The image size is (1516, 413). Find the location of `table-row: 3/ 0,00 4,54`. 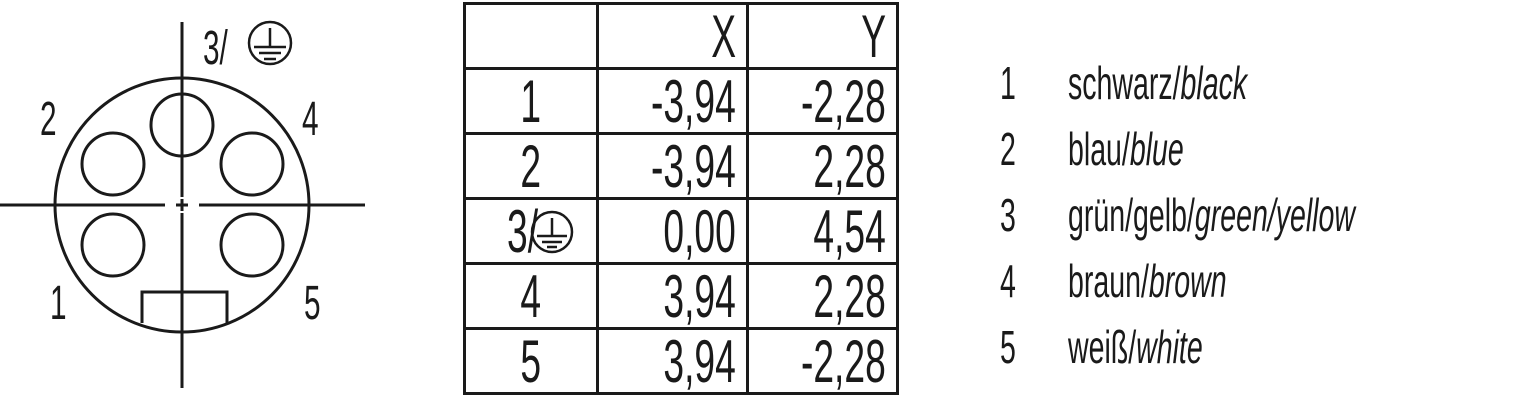

table-row: 3/ 0,00 4,54 is located at coordinates (681, 231).